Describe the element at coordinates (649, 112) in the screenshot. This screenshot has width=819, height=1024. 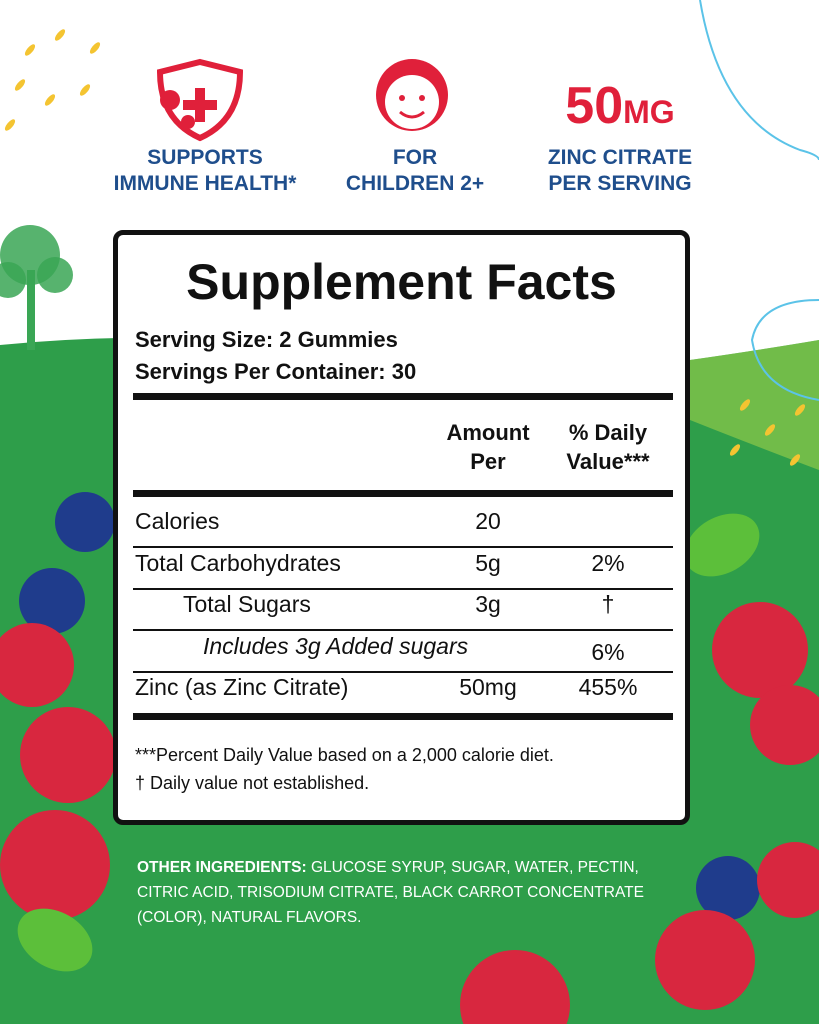
I see `unit: MG` at that location.